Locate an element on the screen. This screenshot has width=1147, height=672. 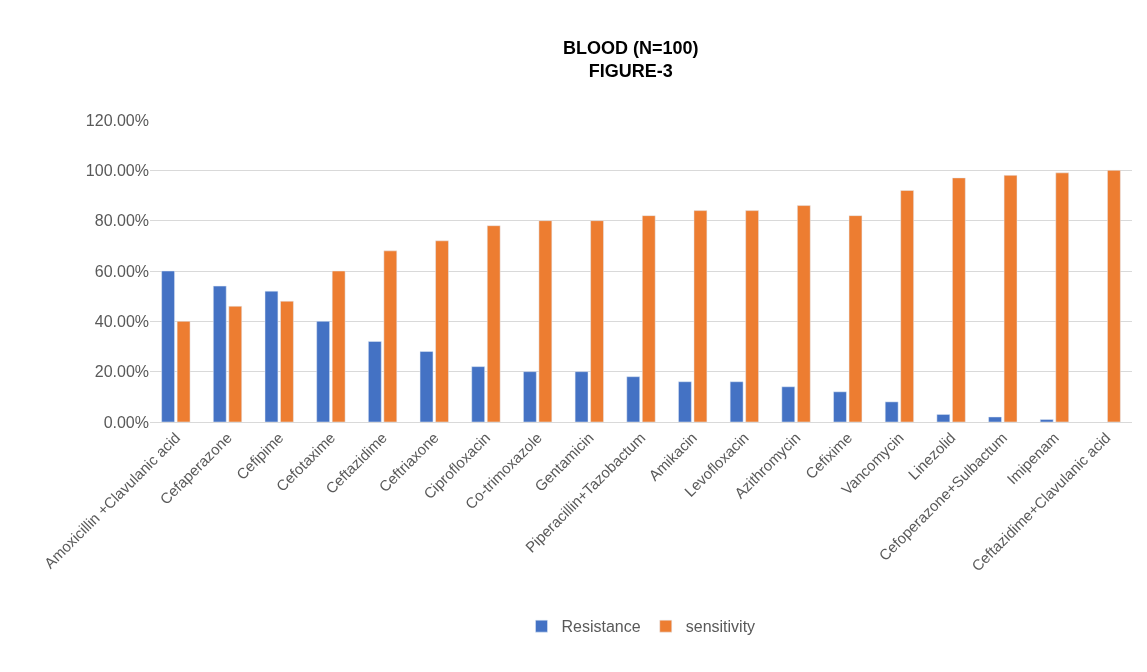
legend-label: sensitivity is located at coordinates (720, 627).